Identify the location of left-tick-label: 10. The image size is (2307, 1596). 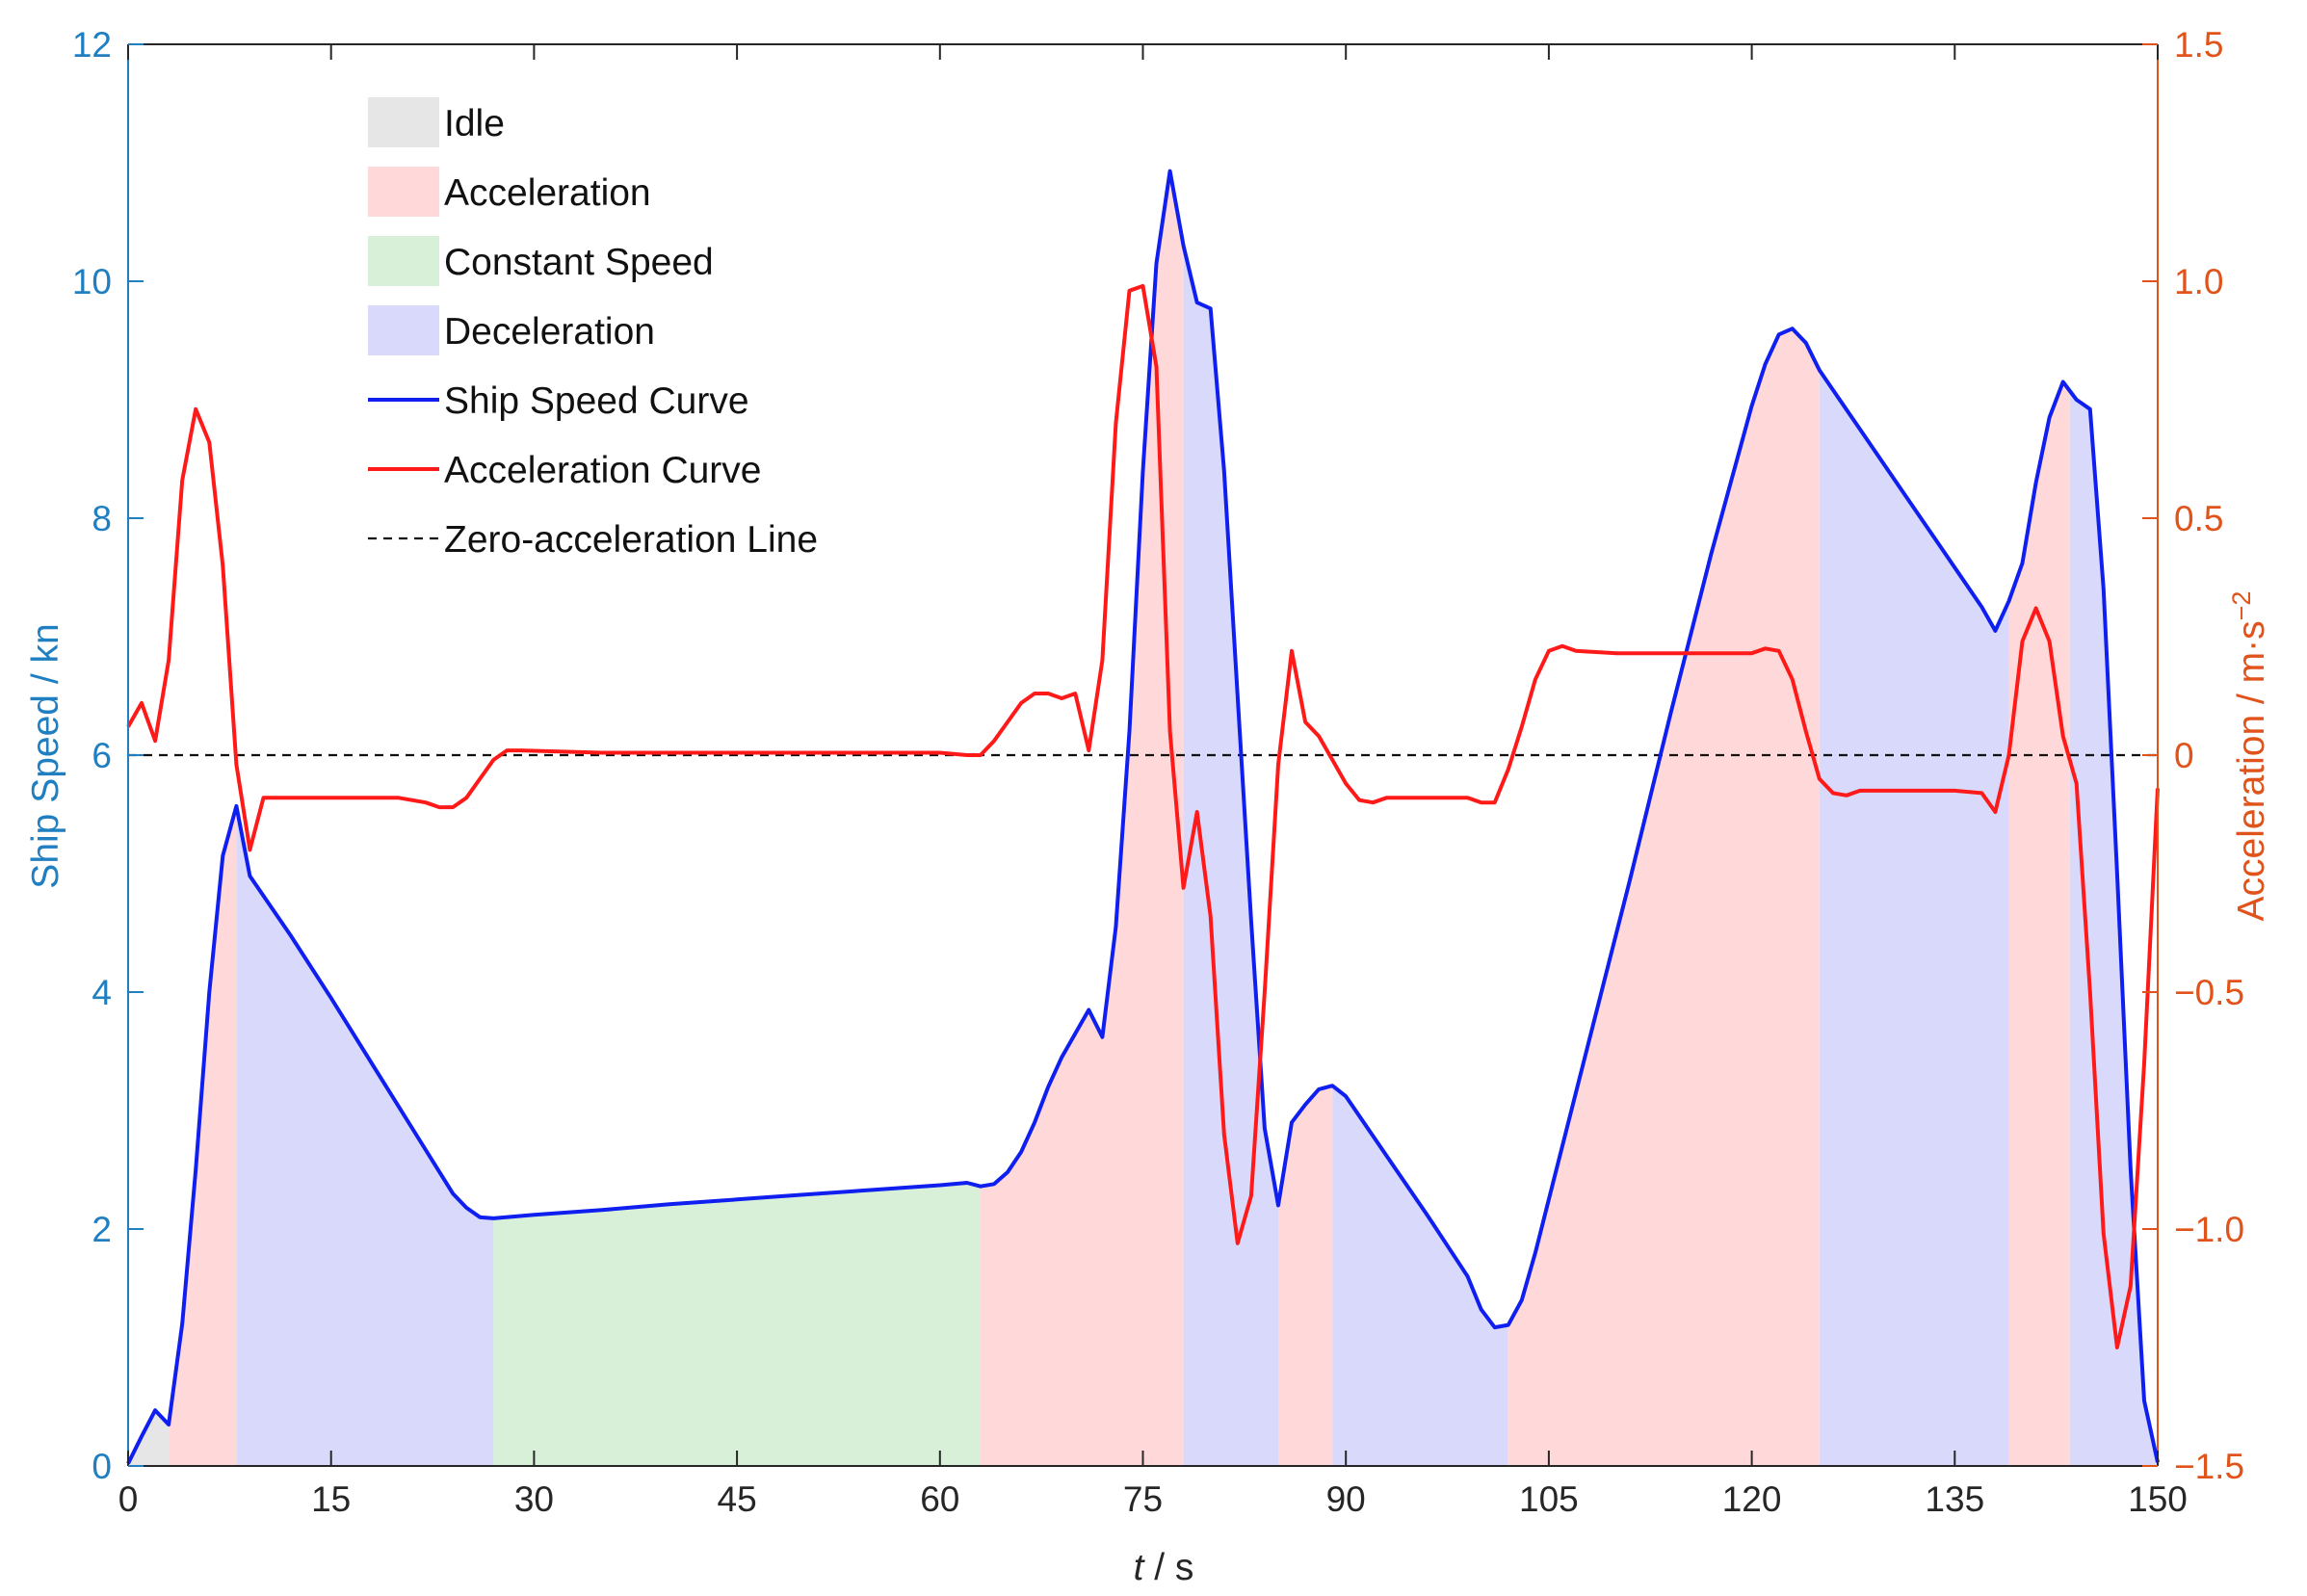
(92, 282).